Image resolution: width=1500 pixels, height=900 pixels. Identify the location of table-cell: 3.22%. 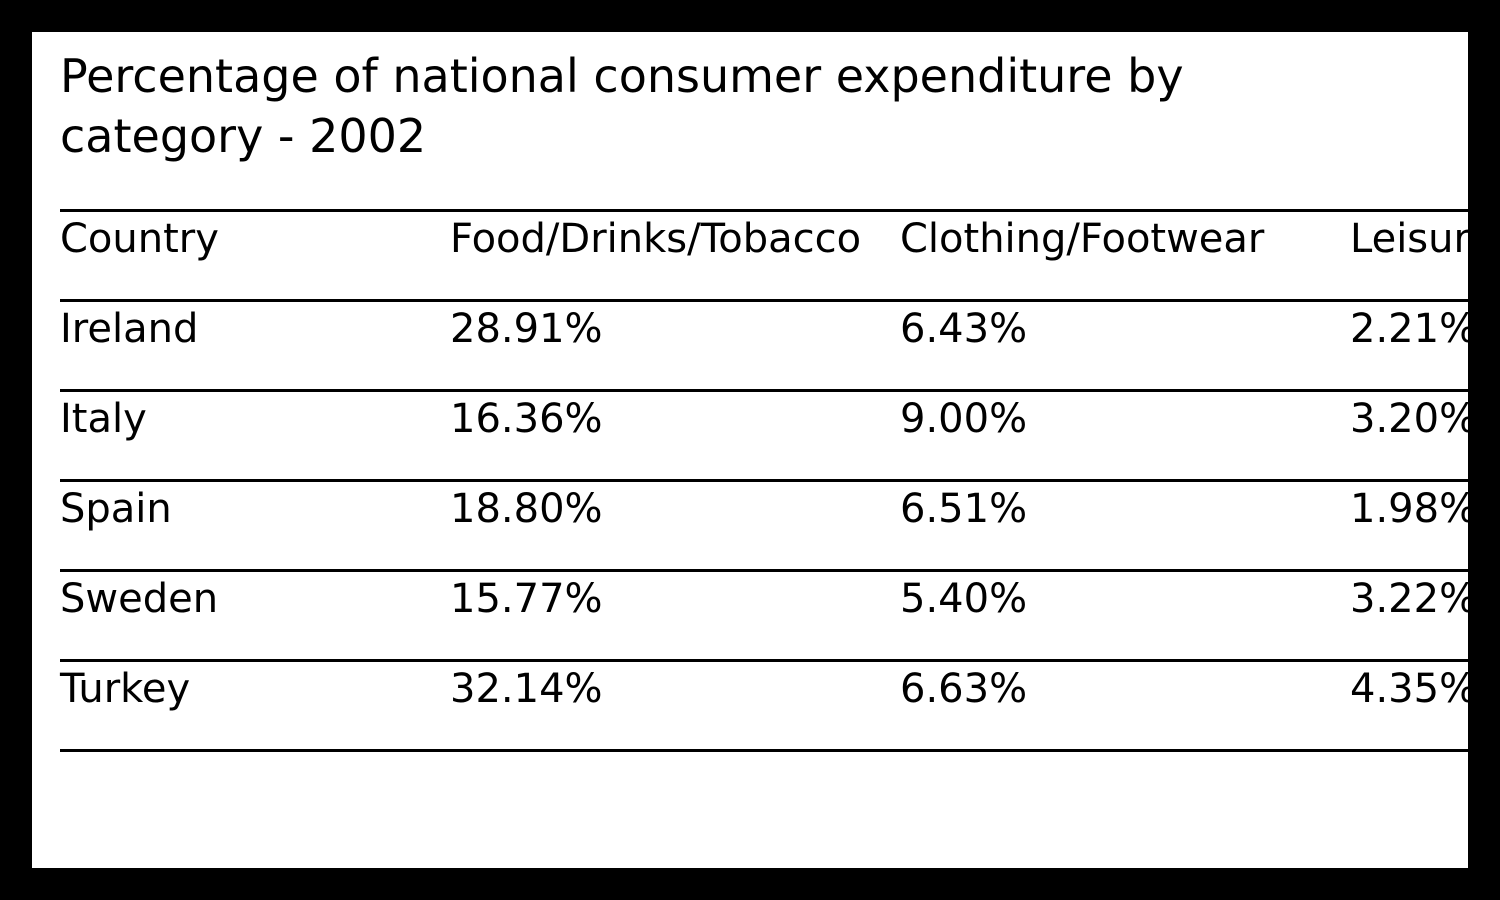
(1409, 599).